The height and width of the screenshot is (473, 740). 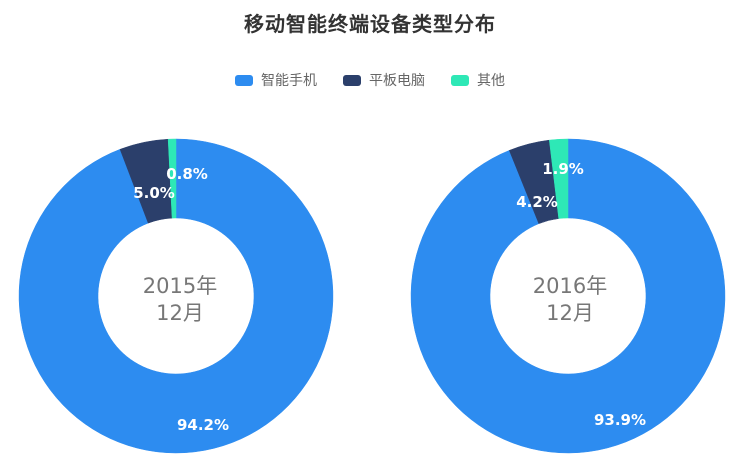 I want to click on legend-label-other: 其他, so click(x=491, y=81).